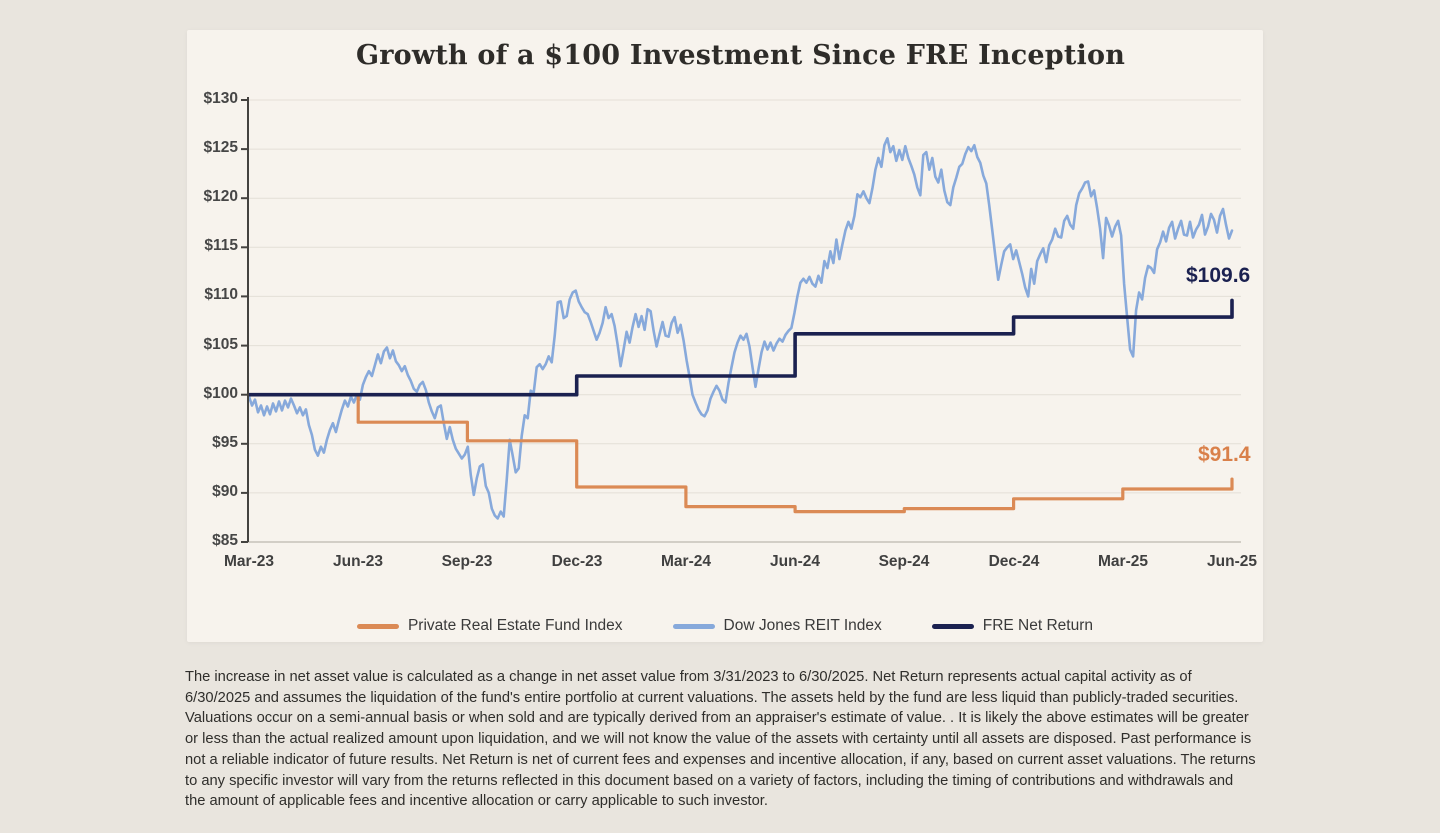 This screenshot has width=1440, height=833. What do you see at coordinates (1224, 454) in the screenshot?
I see `private-fund-end-value-label: $91.4` at bounding box center [1224, 454].